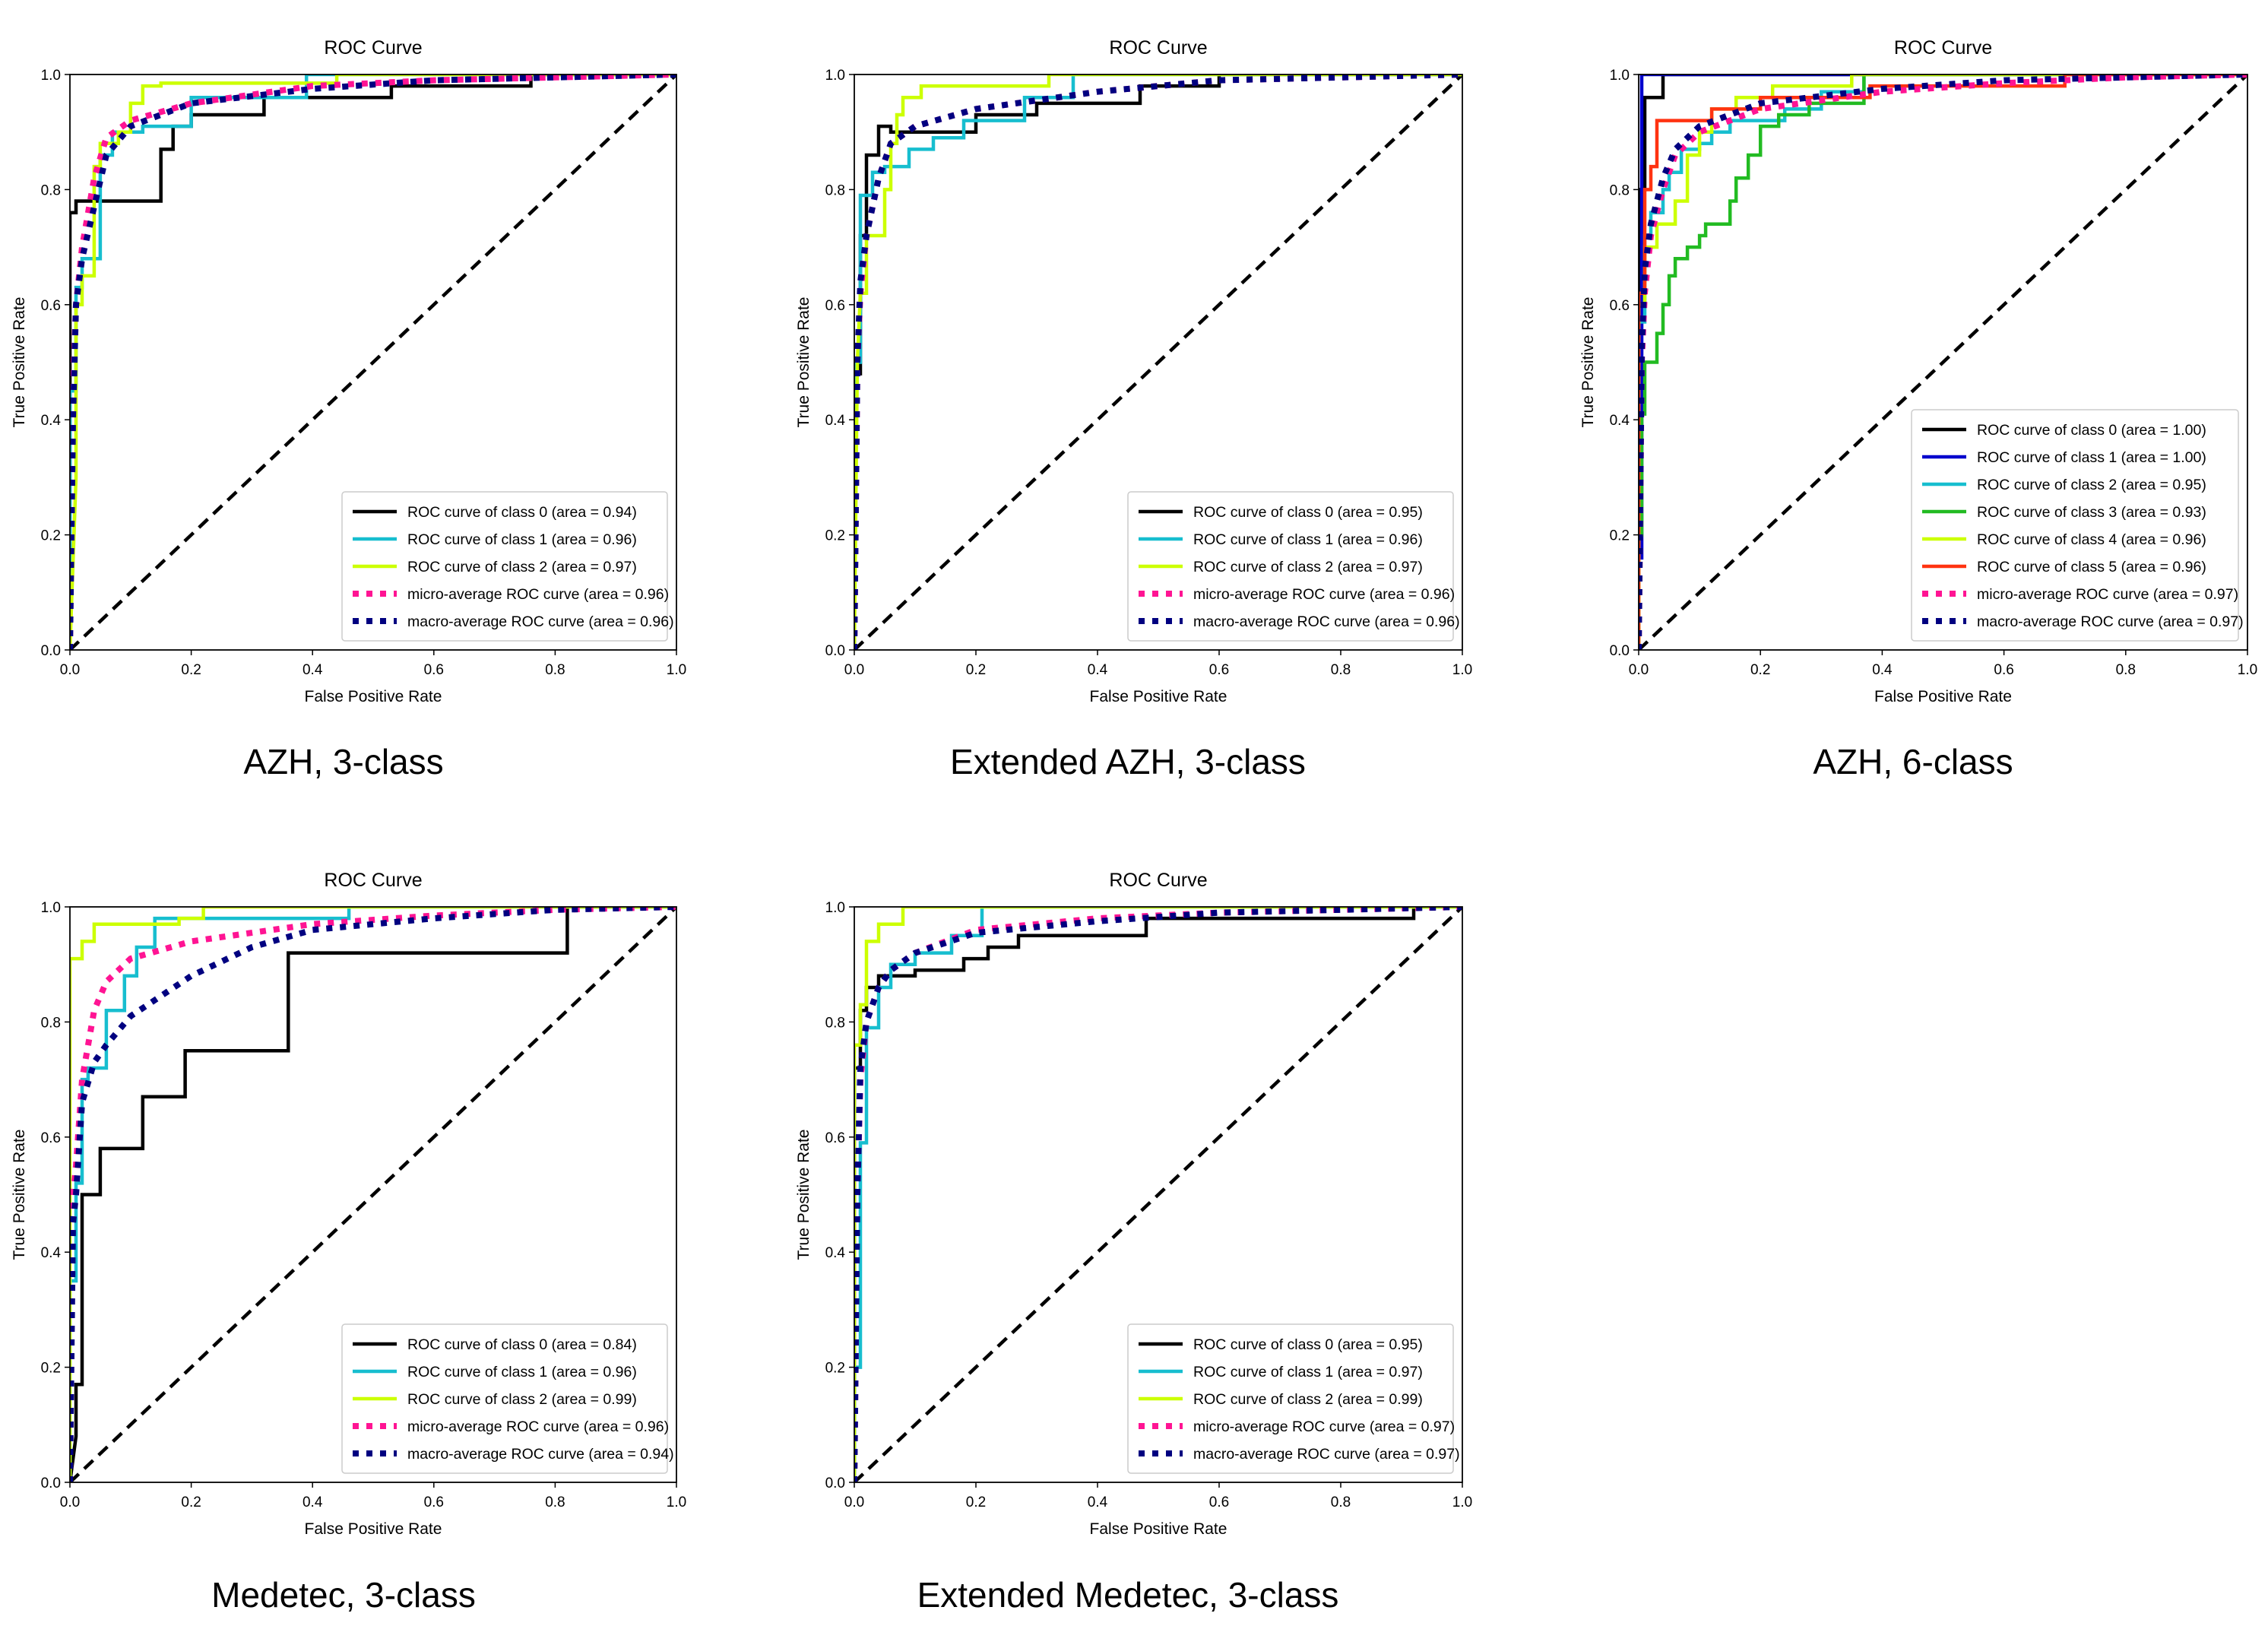  Describe the element at coordinates (835, 306) in the screenshot. I see `y-tick-label: 0.6` at that location.